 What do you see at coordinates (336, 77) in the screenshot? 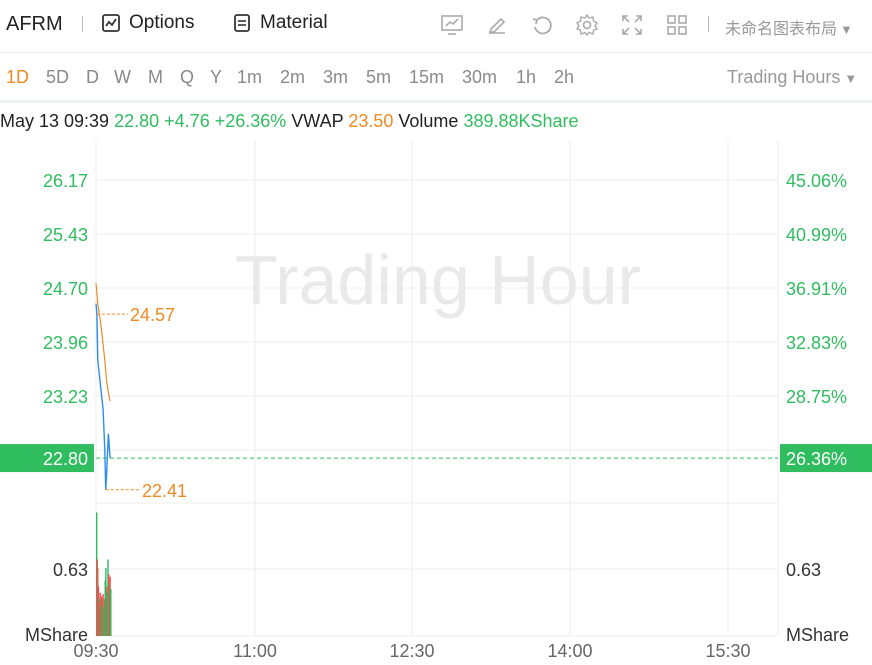
I see `period-3m: 3m` at bounding box center [336, 77].